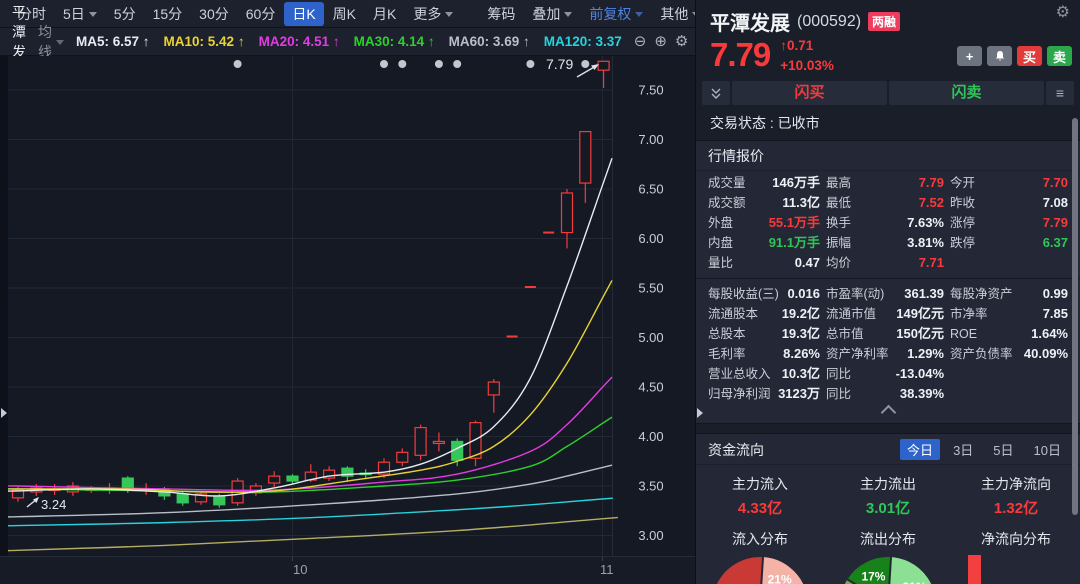  I want to click on period-tab-60分: 60分, so click(260, 13).